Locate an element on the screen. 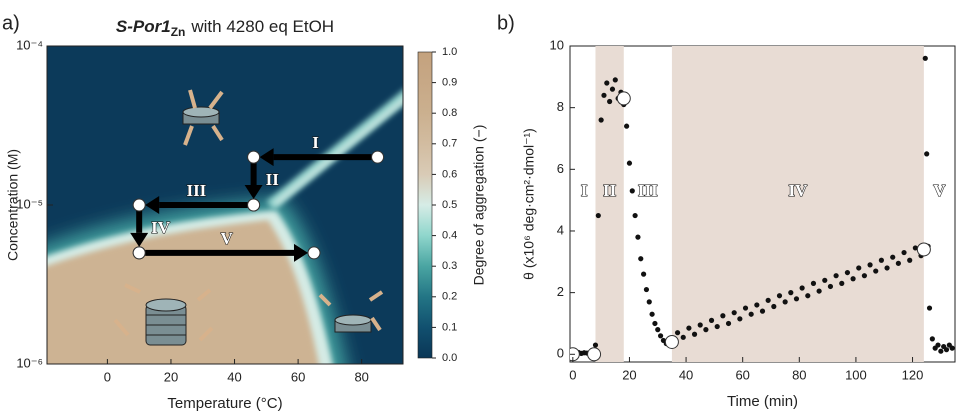  title-text: with 4280 eq EtOH is located at coordinates (262, 26).